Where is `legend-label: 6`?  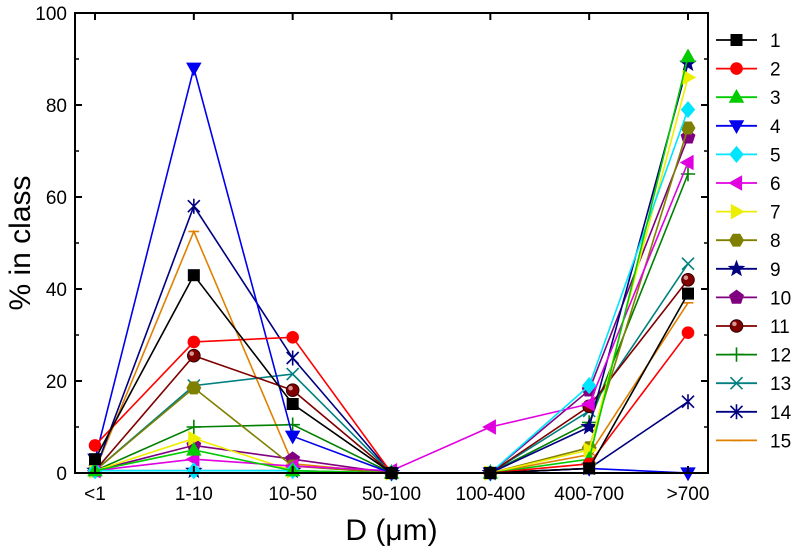 legend-label: 6 is located at coordinates (775, 184).